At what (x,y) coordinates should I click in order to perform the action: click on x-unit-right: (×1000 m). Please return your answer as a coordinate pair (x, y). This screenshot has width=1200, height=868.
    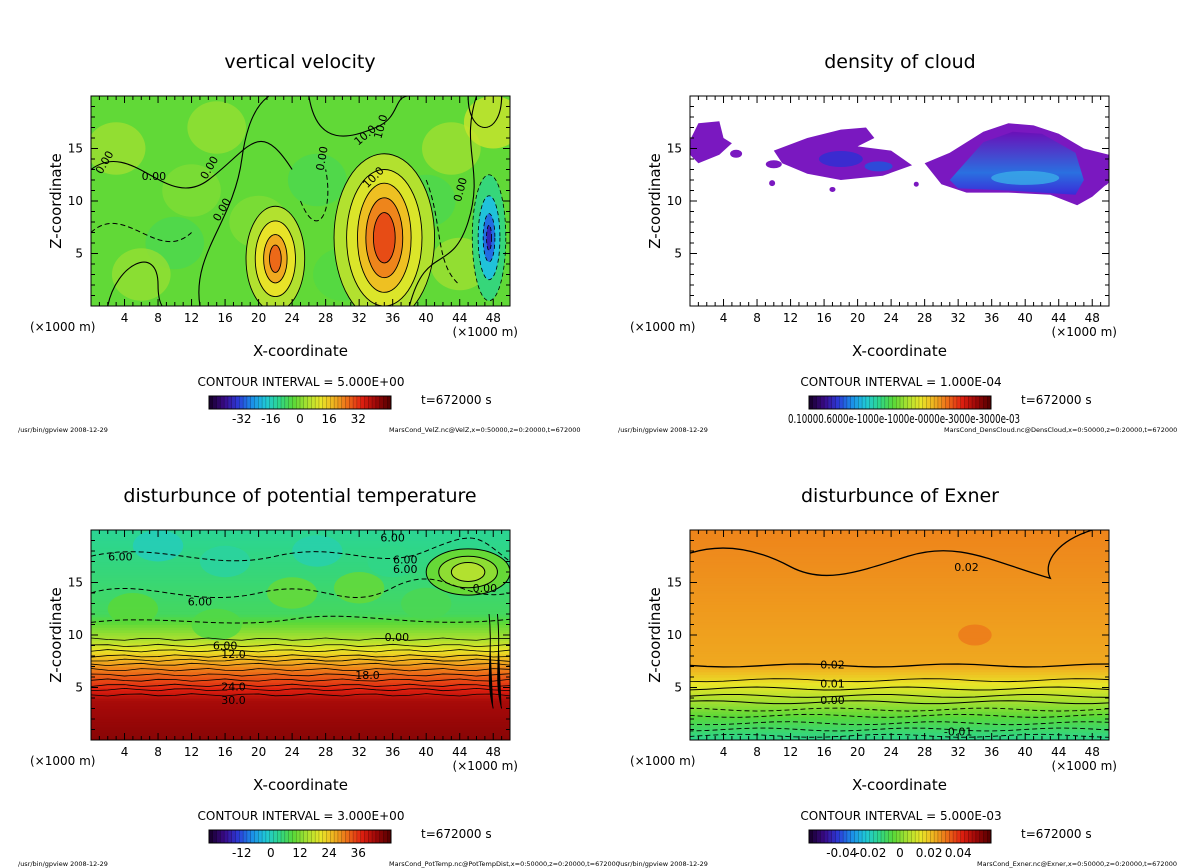
    Looking at the image, I should click on (1084, 766).